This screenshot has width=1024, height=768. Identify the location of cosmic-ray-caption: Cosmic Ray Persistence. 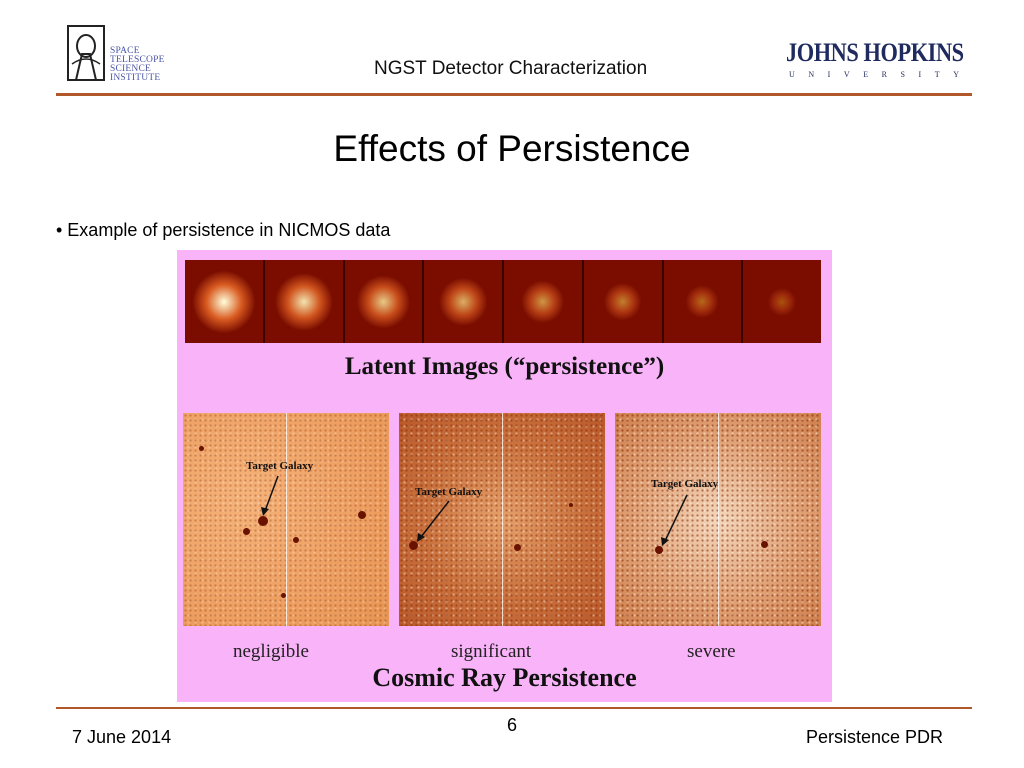
(504, 677).